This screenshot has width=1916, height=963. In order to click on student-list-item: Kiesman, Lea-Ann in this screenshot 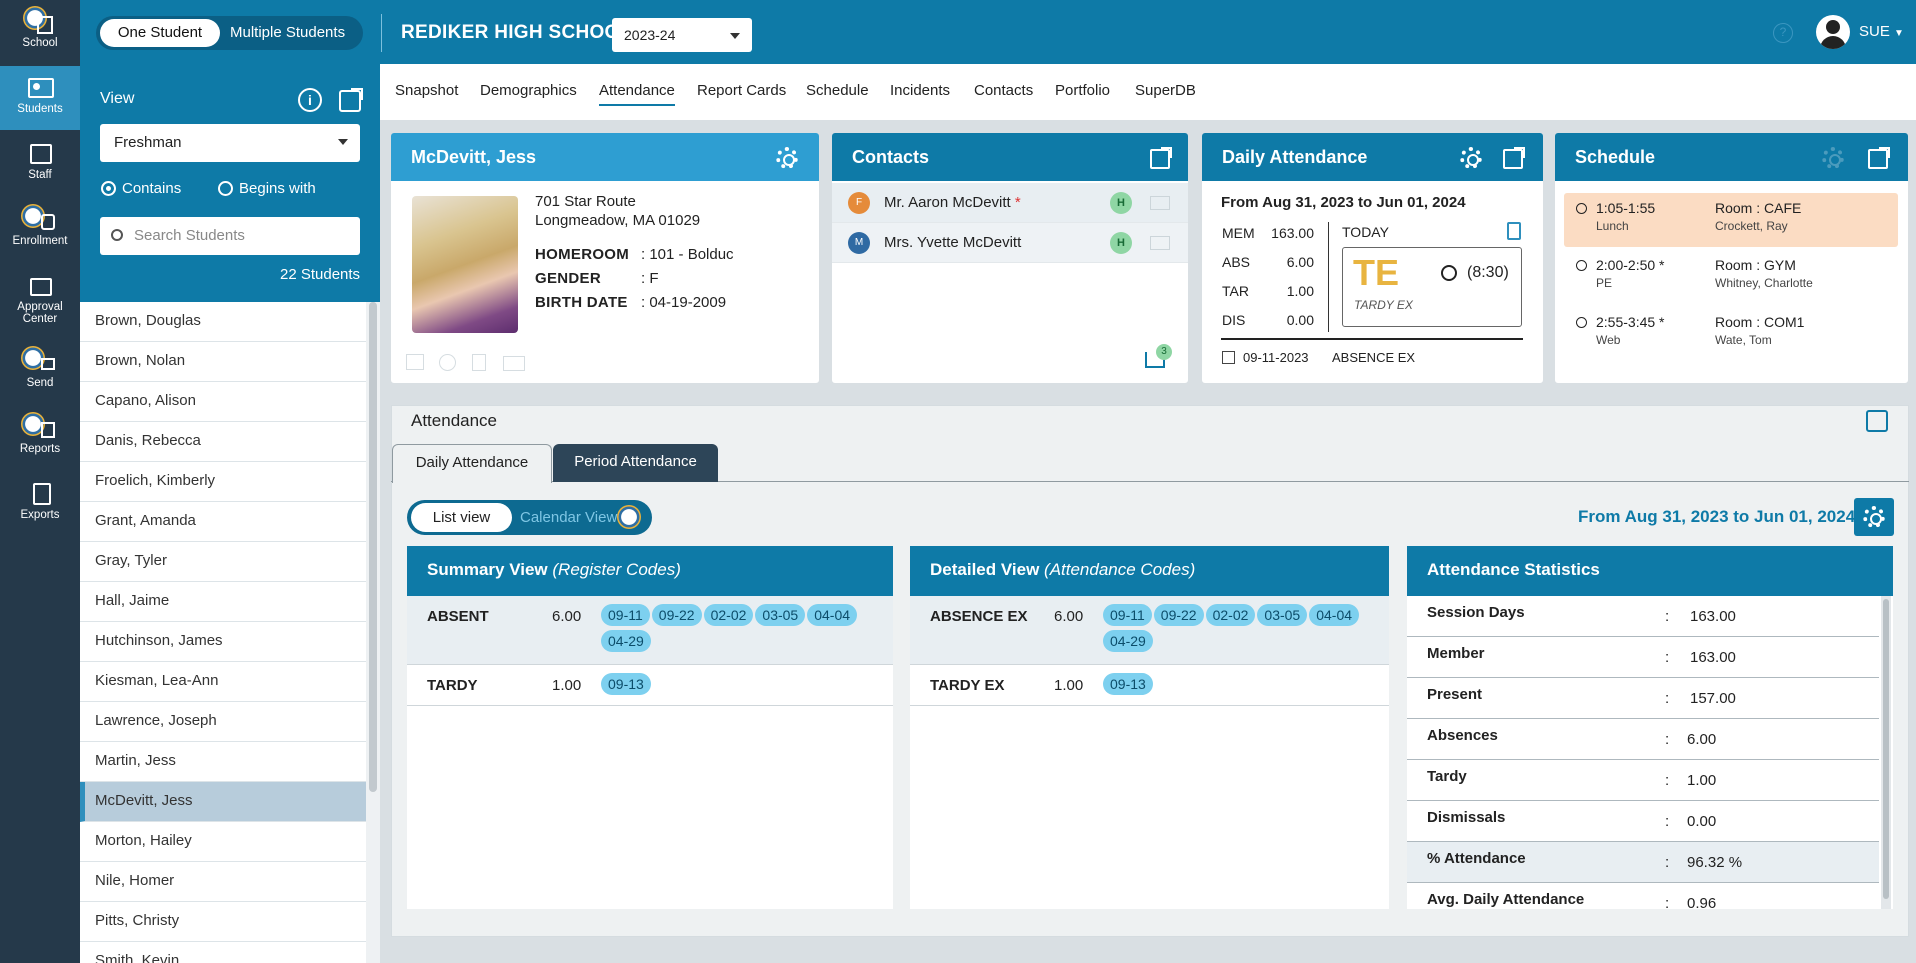, I will do `click(223, 682)`.